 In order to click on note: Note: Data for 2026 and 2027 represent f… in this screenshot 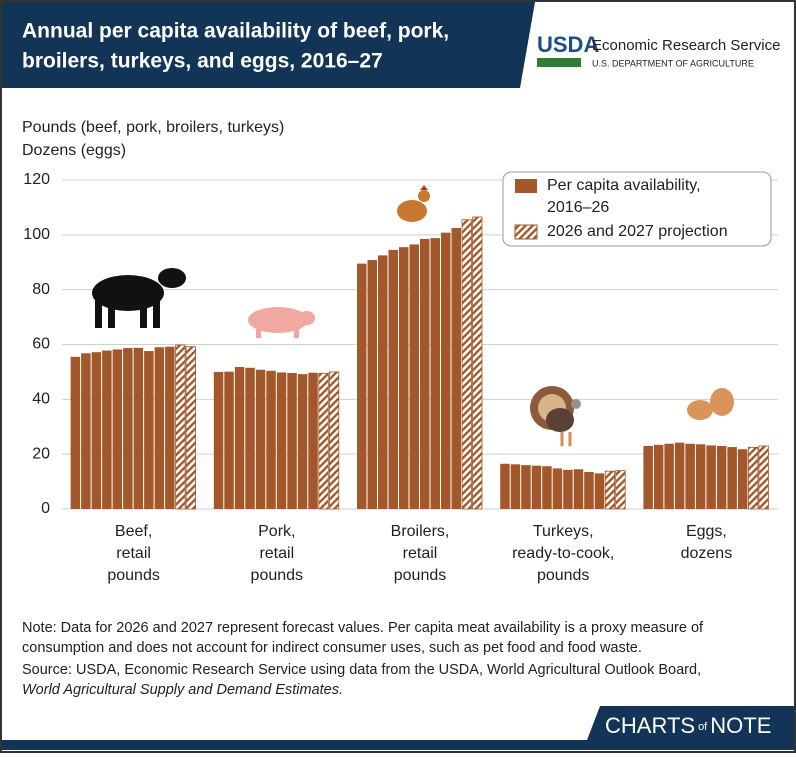, I will do `click(363, 628)`.